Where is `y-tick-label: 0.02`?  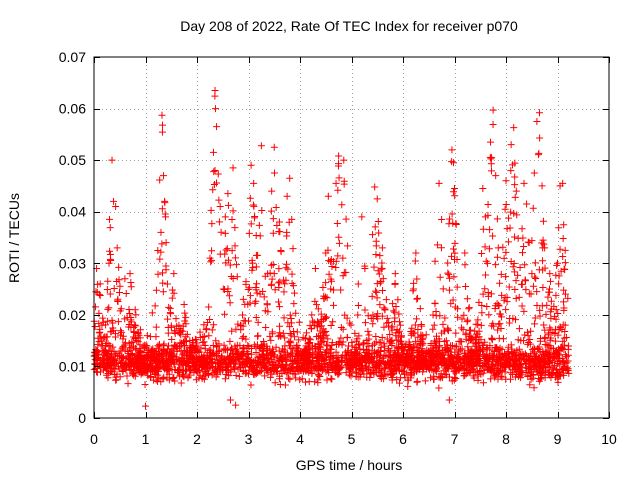 y-tick-label: 0.02 is located at coordinates (72, 315).